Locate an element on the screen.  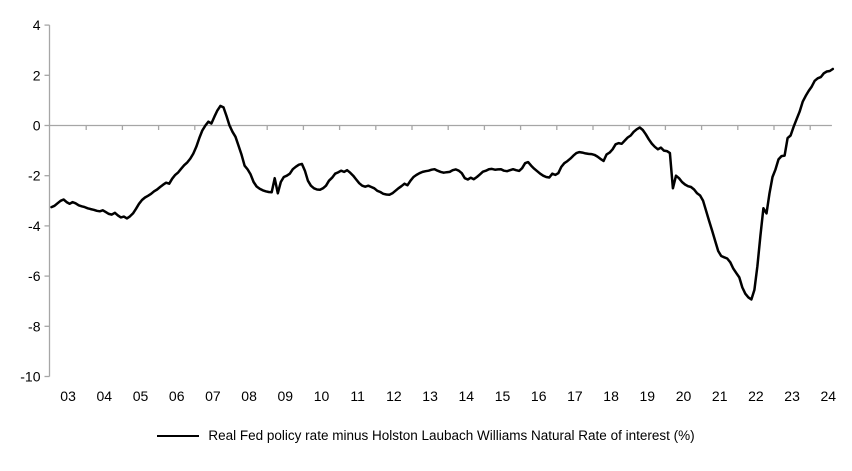
x-tick-label: 22 is located at coordinates (756, 396).